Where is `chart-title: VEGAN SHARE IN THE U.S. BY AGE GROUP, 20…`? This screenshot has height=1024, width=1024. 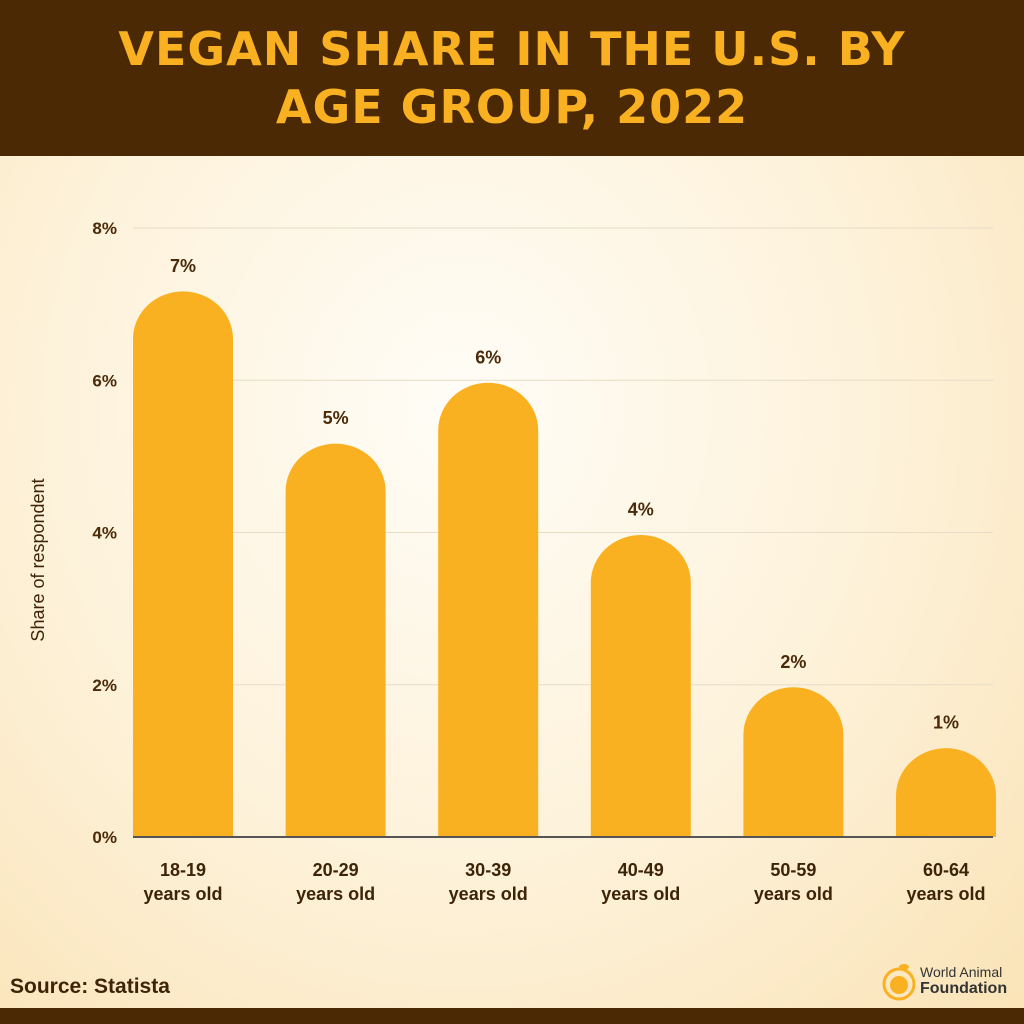 chart-title: VEGAN SHARE IN THE U.S. BY AGE GROUP, 20… is located at coordinates (512, 78).